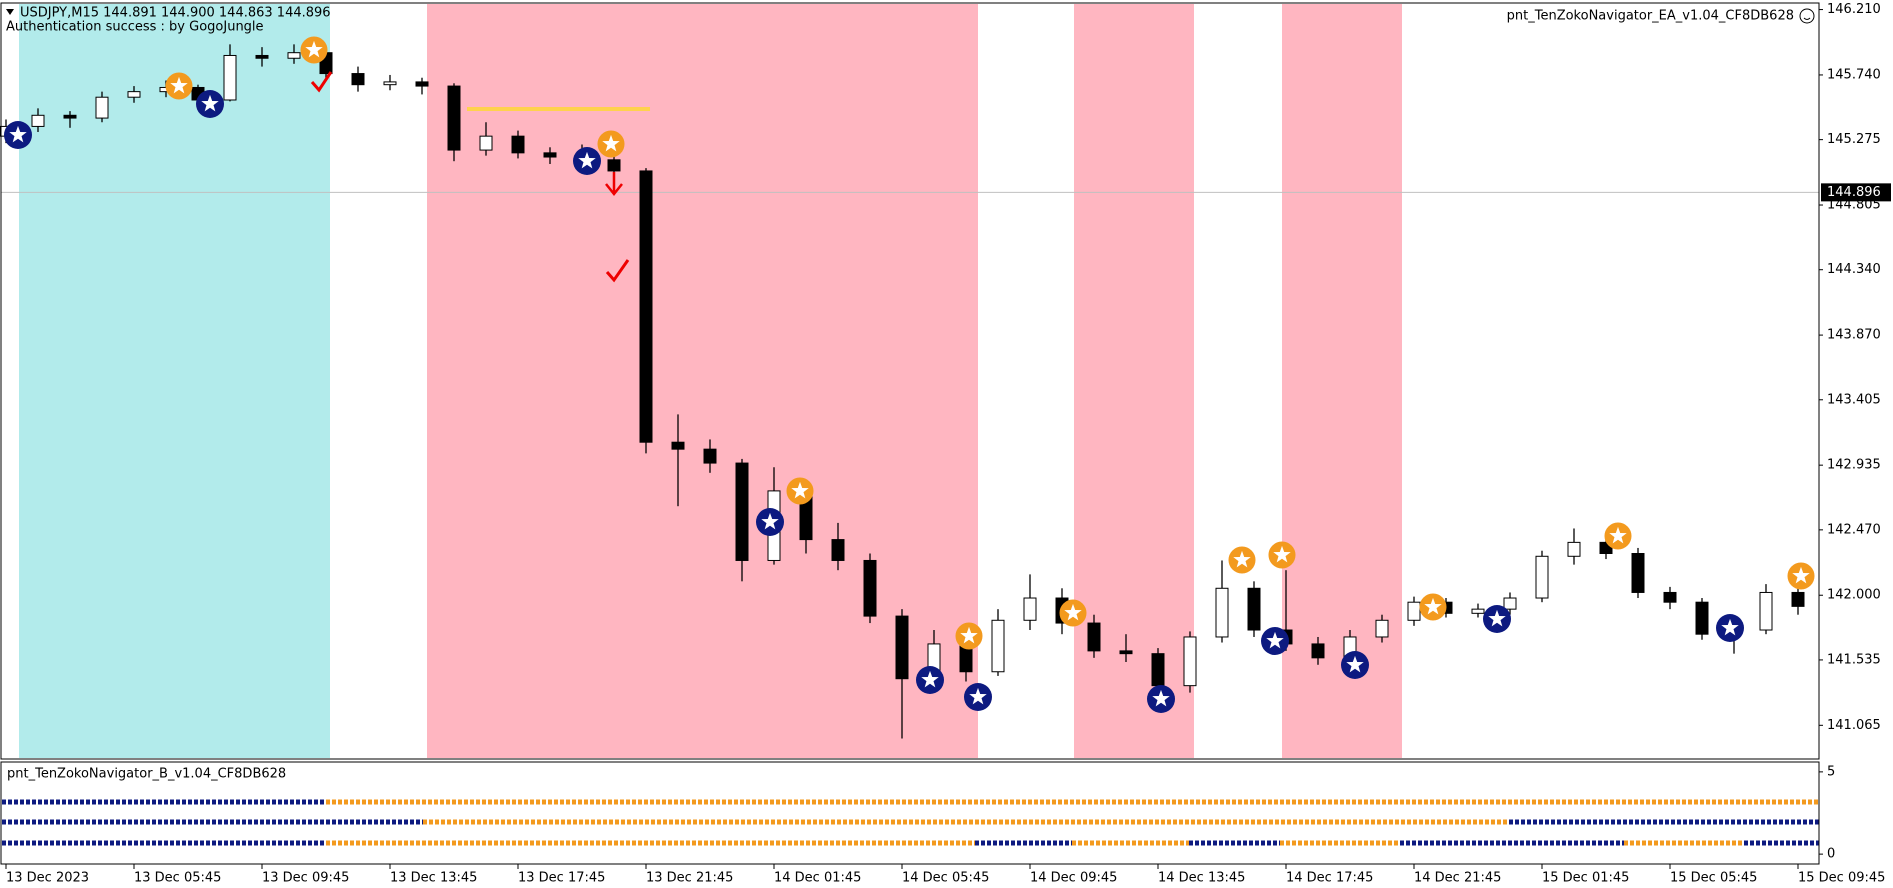 The height and width of the screenshot is (888, 1893). I want to click on x-tick-label: 13 Dec 21:45, so click(689, 878).